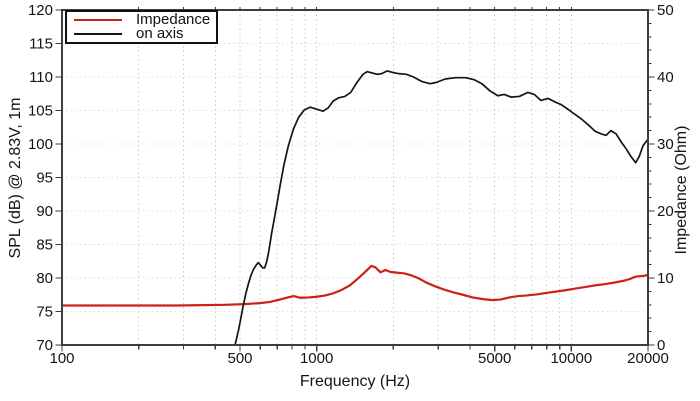 The width and height of the screenshot is (700, 401). I want to click on series-impedance, so click(355, 285).